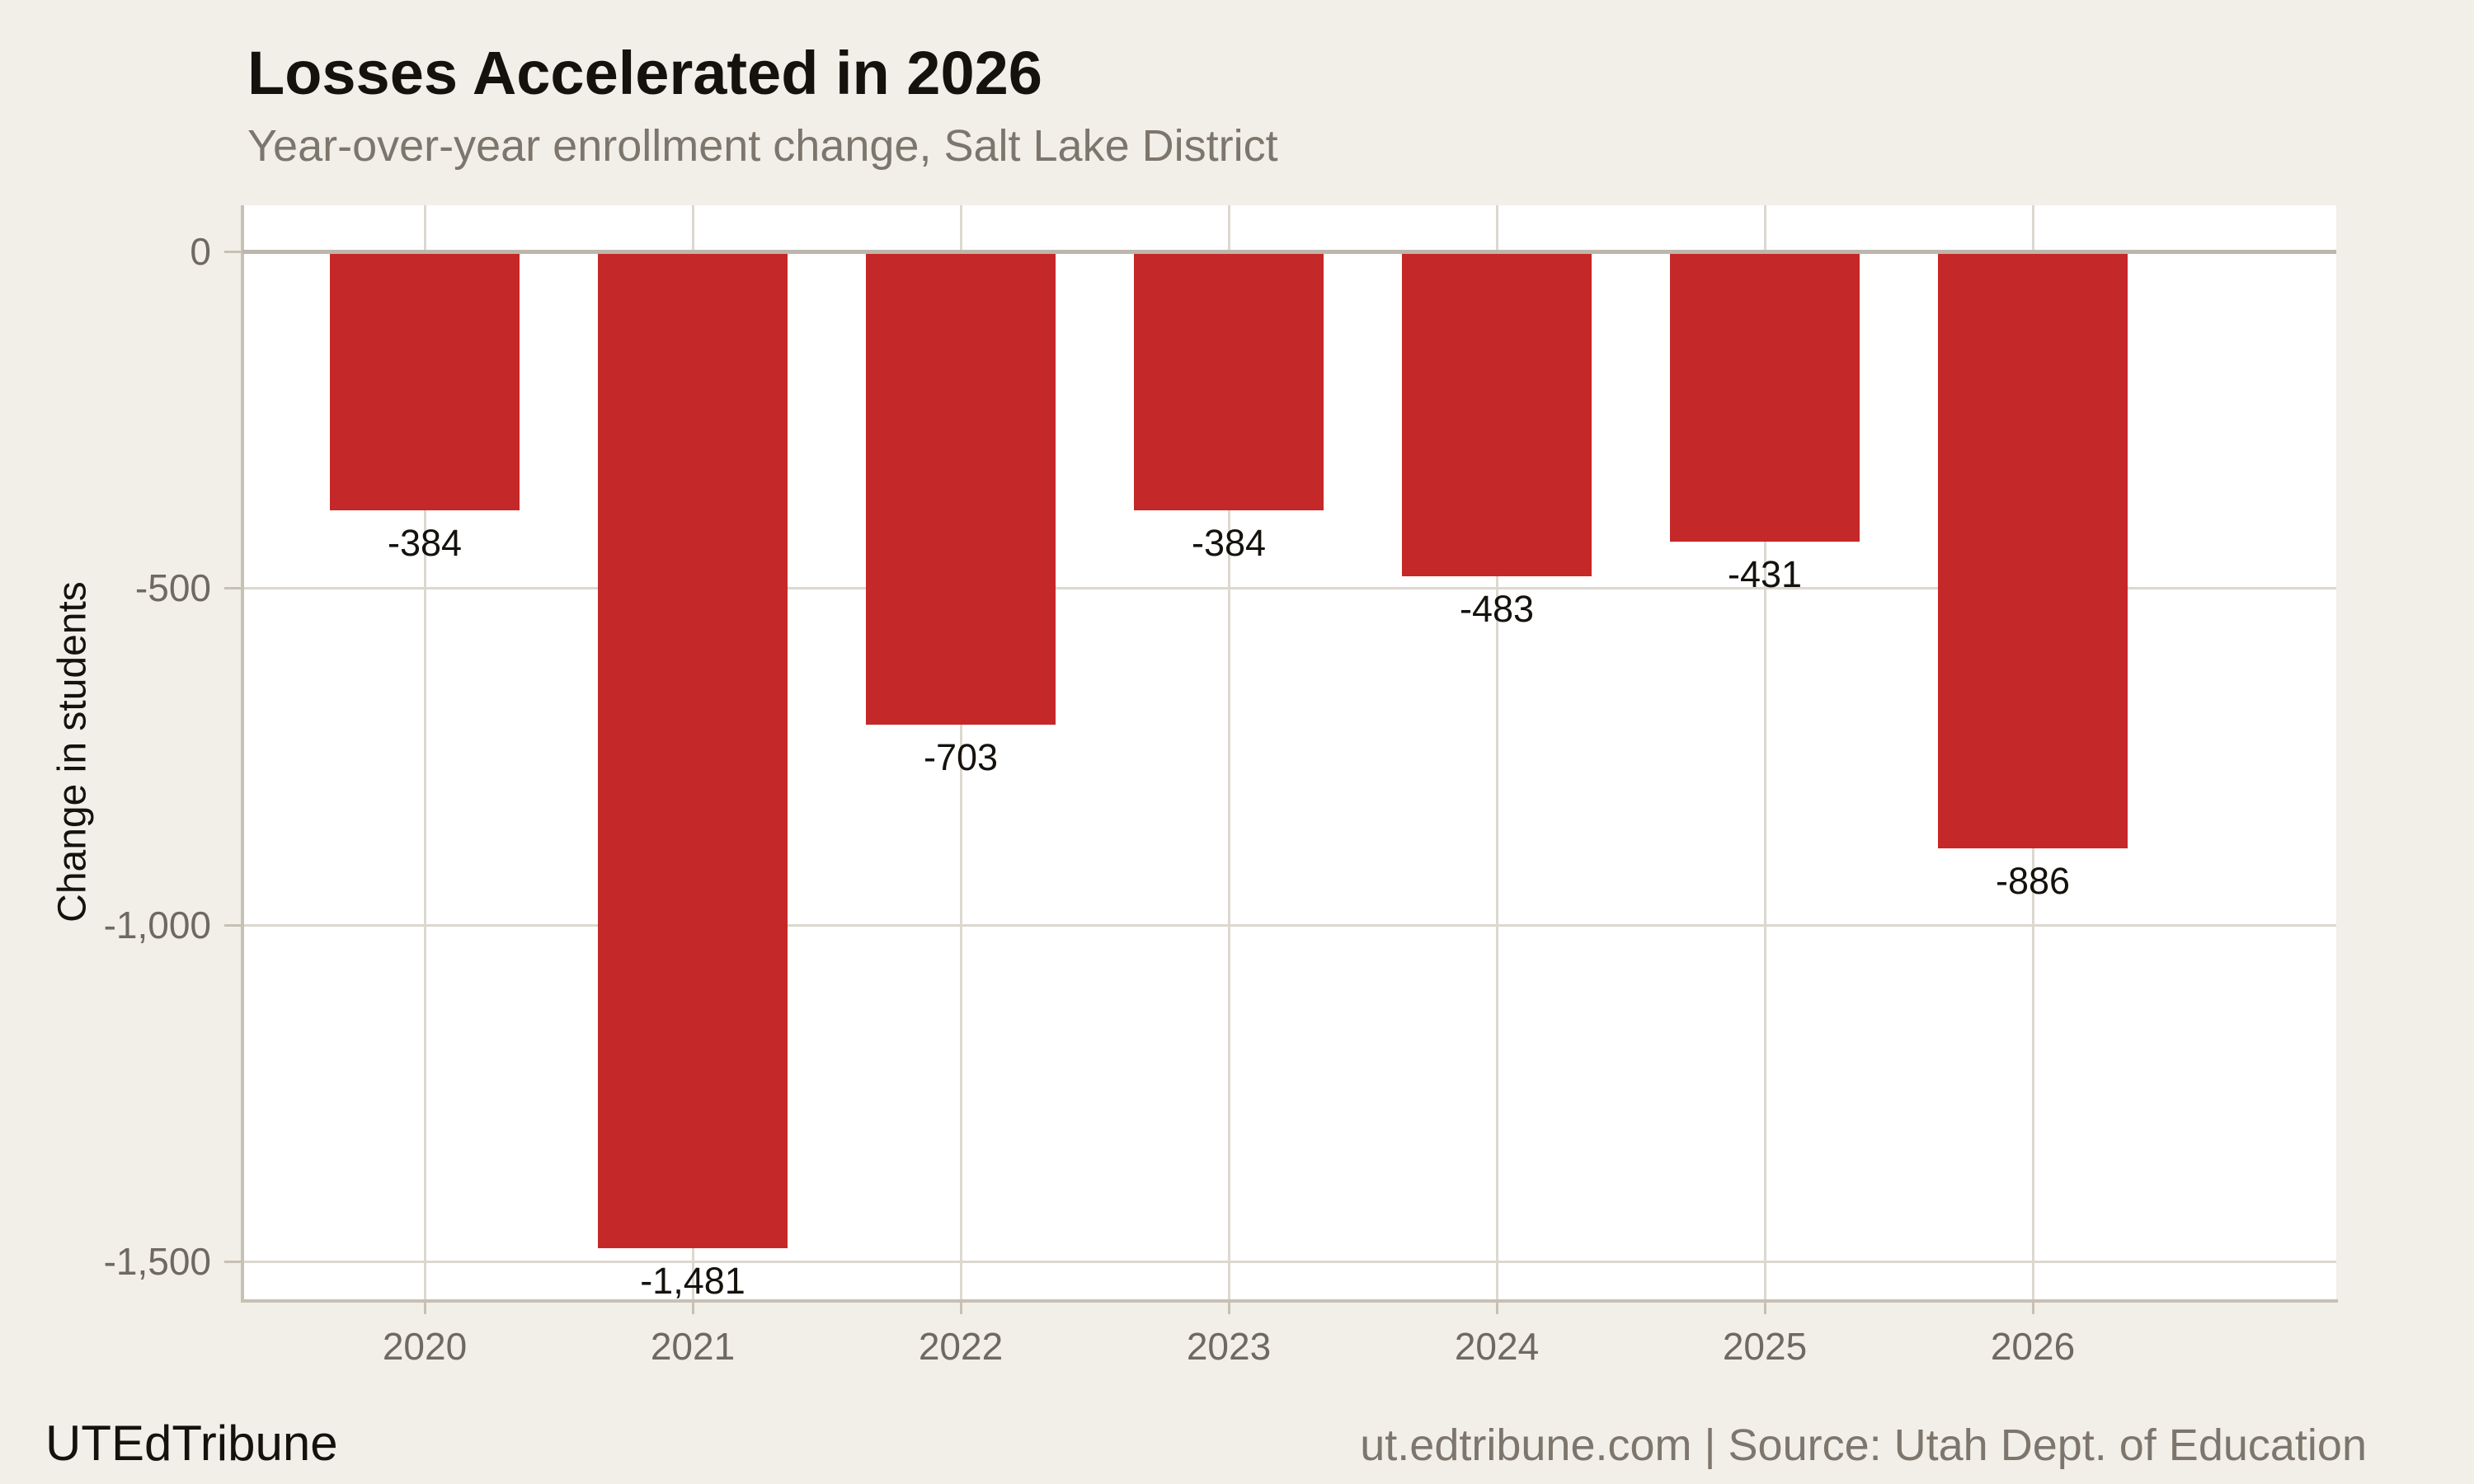  What do you see at coordinates (693, 750) in the screenshot?
I see `bar-2021` at bounding box center [693, 750].